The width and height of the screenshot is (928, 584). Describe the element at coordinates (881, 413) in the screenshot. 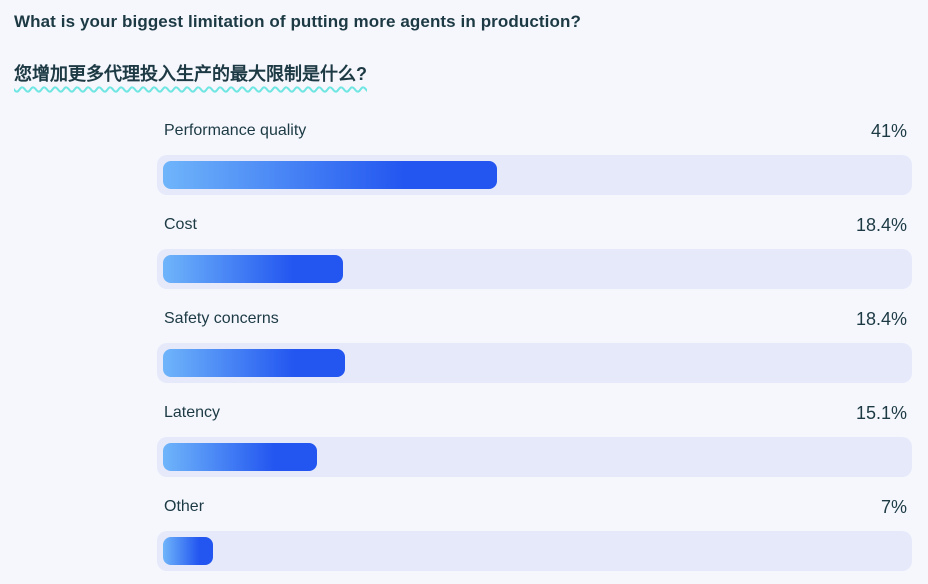

I see `value-label: 15.1%` at that location.